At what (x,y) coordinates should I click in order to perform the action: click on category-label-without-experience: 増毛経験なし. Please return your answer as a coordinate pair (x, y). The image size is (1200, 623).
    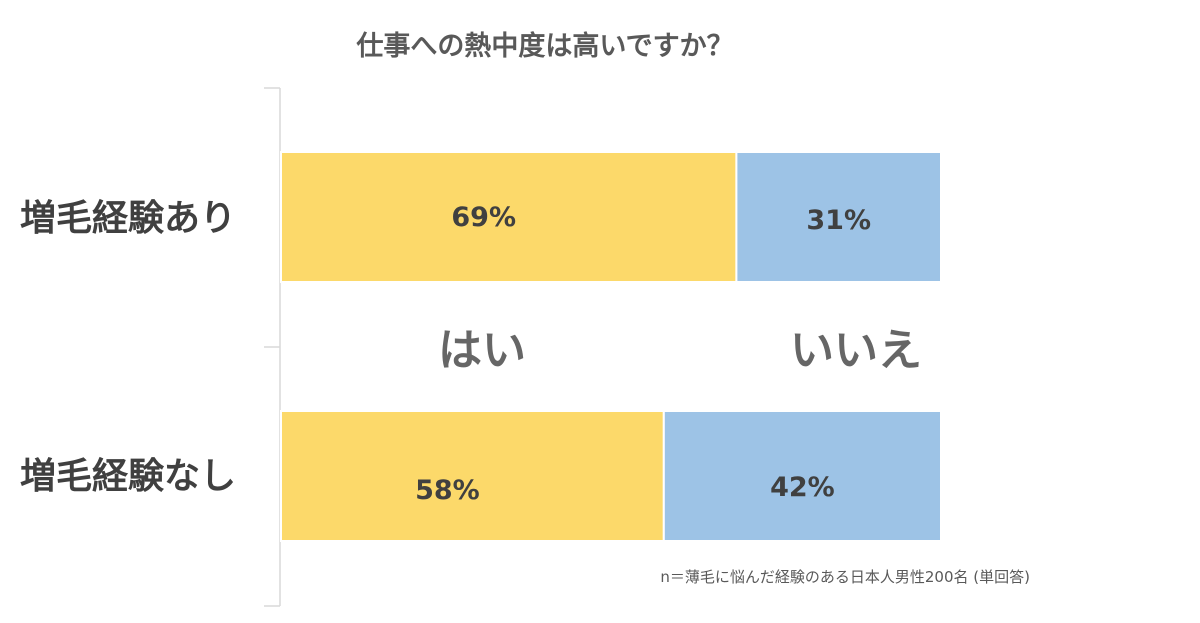
    Looking at the image, I should click on (128, 476).